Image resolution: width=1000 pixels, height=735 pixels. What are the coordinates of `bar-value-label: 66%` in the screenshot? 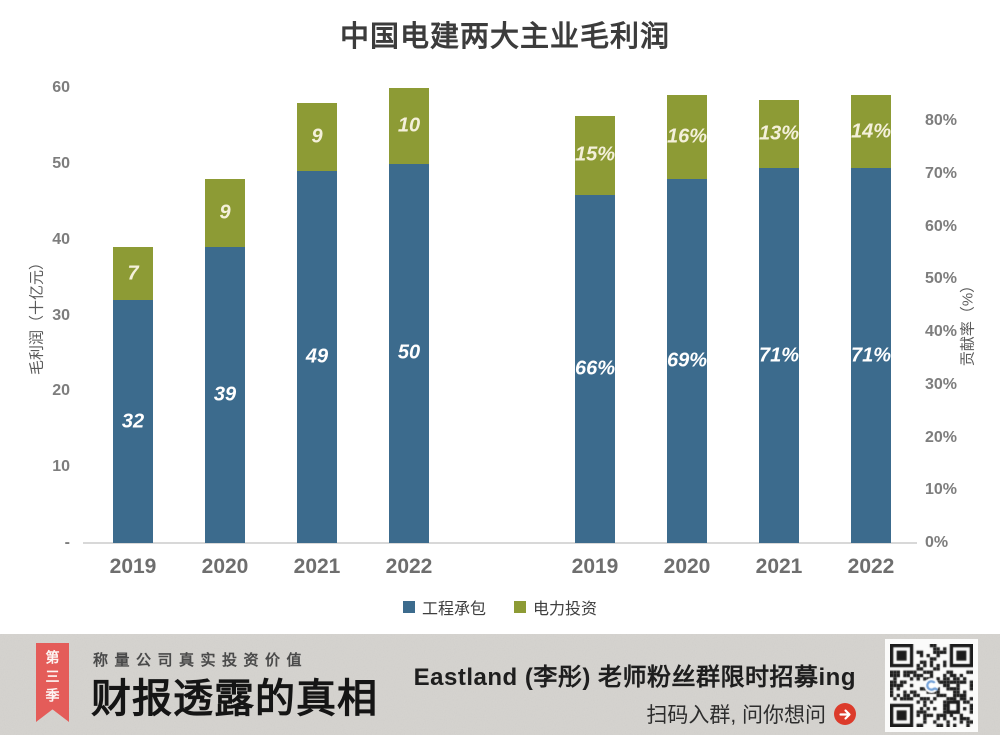 It's located at (595, 368).